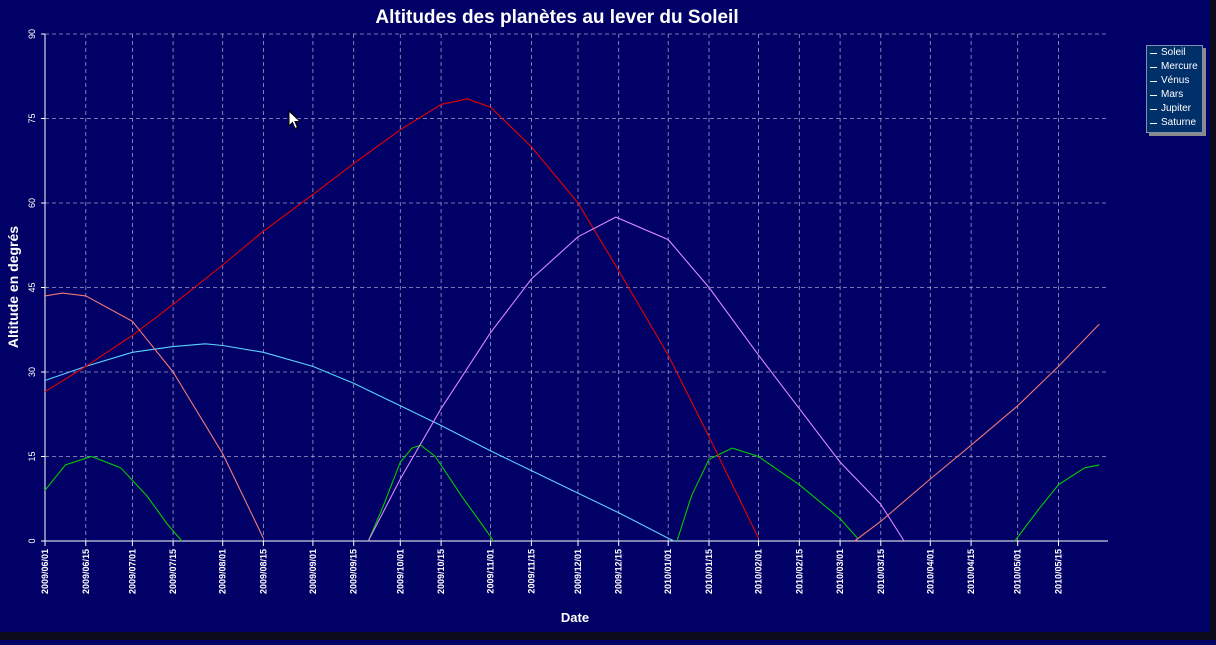 The width and height of the screenshot is (1216, 645). I want to click on y-tick-label: 75, so click(32, 118).